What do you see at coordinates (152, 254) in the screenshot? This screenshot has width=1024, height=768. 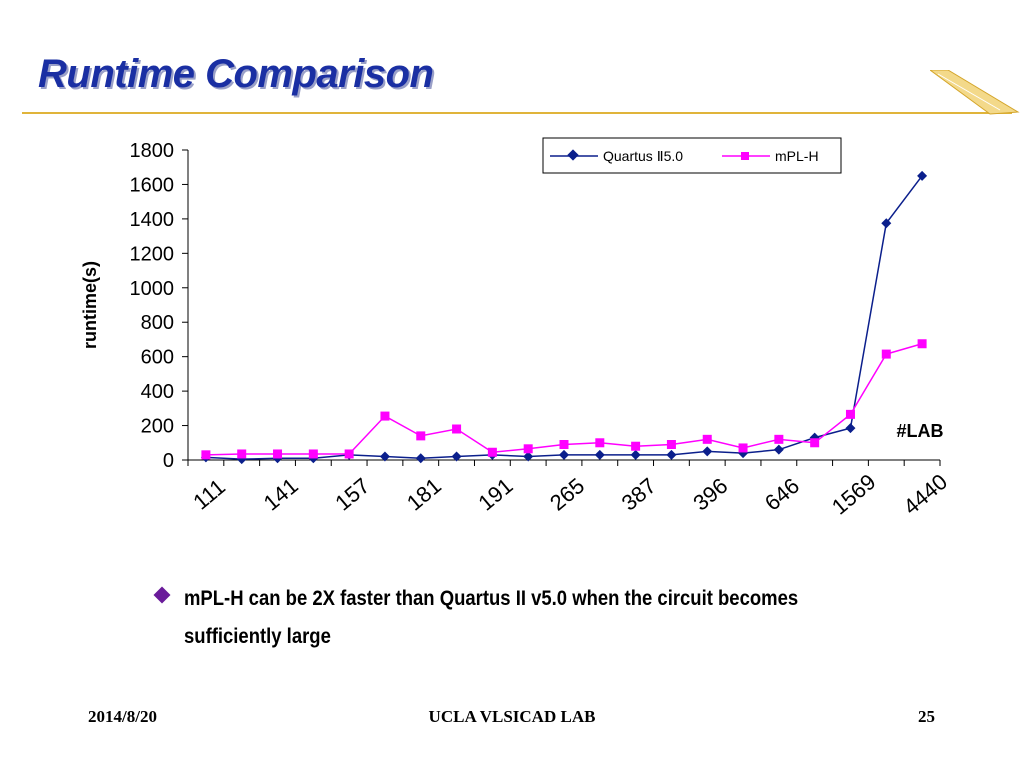 I see `y-tick-label: 1200` at bounding box center [152, 254].